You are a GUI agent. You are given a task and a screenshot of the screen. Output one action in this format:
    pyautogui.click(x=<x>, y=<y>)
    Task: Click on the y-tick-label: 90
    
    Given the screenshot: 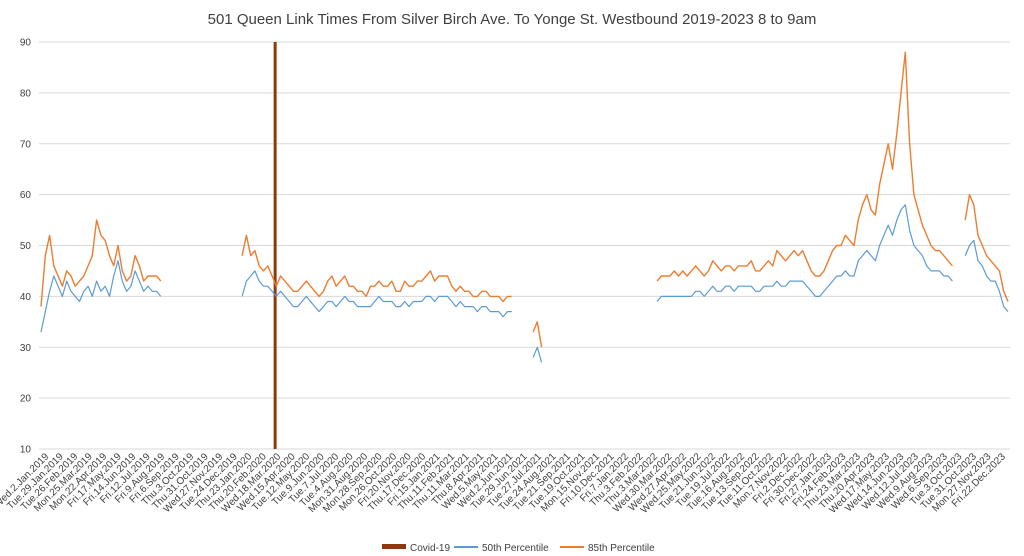 What is the action you would take?
    pyautogui.click(x=26, y=43)
    